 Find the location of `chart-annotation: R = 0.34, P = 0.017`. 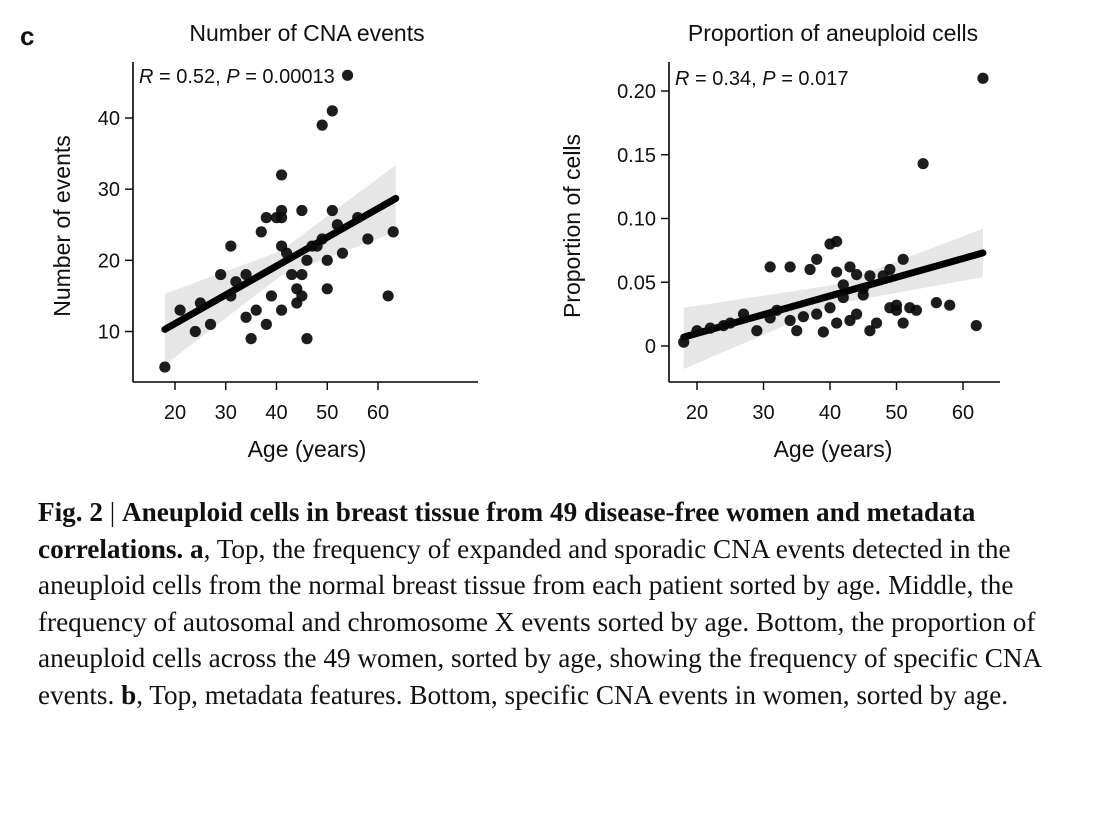

chart-annotation: R = 0.34, P = 0.017 is located at coordinates (761, 79).